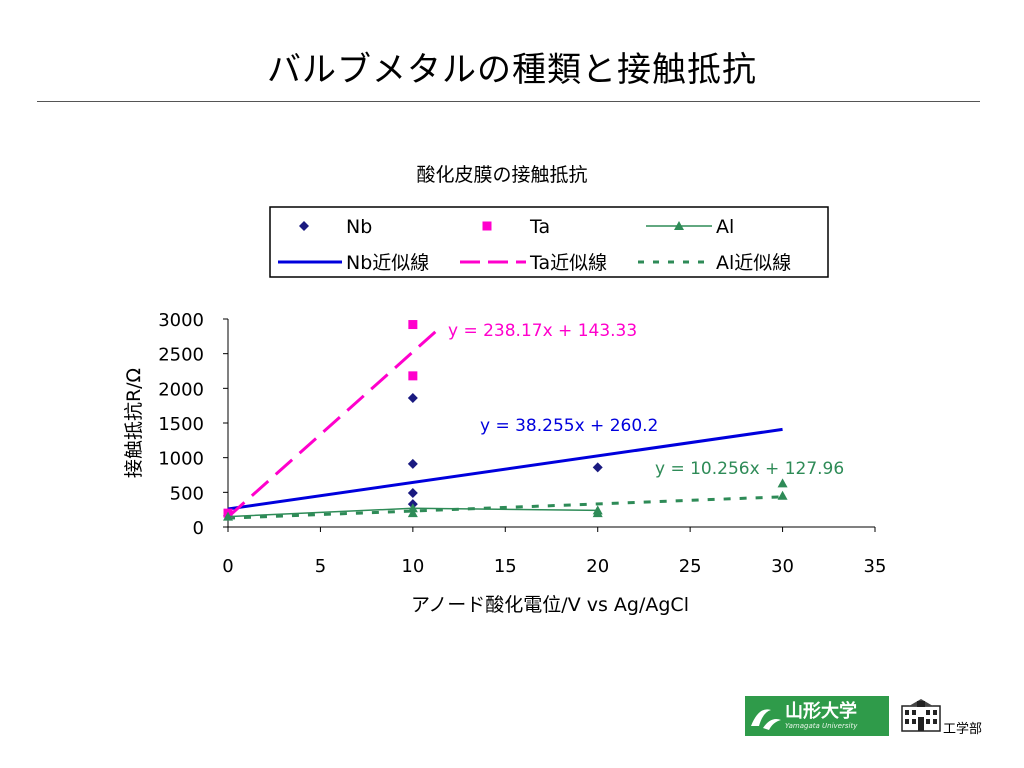 Image resolution: width=1024 pixels, height=768 pixels. Describe the element at coordinates (568, 263) in the screenshot. I see `legend-label: Ta近似線` at that location.